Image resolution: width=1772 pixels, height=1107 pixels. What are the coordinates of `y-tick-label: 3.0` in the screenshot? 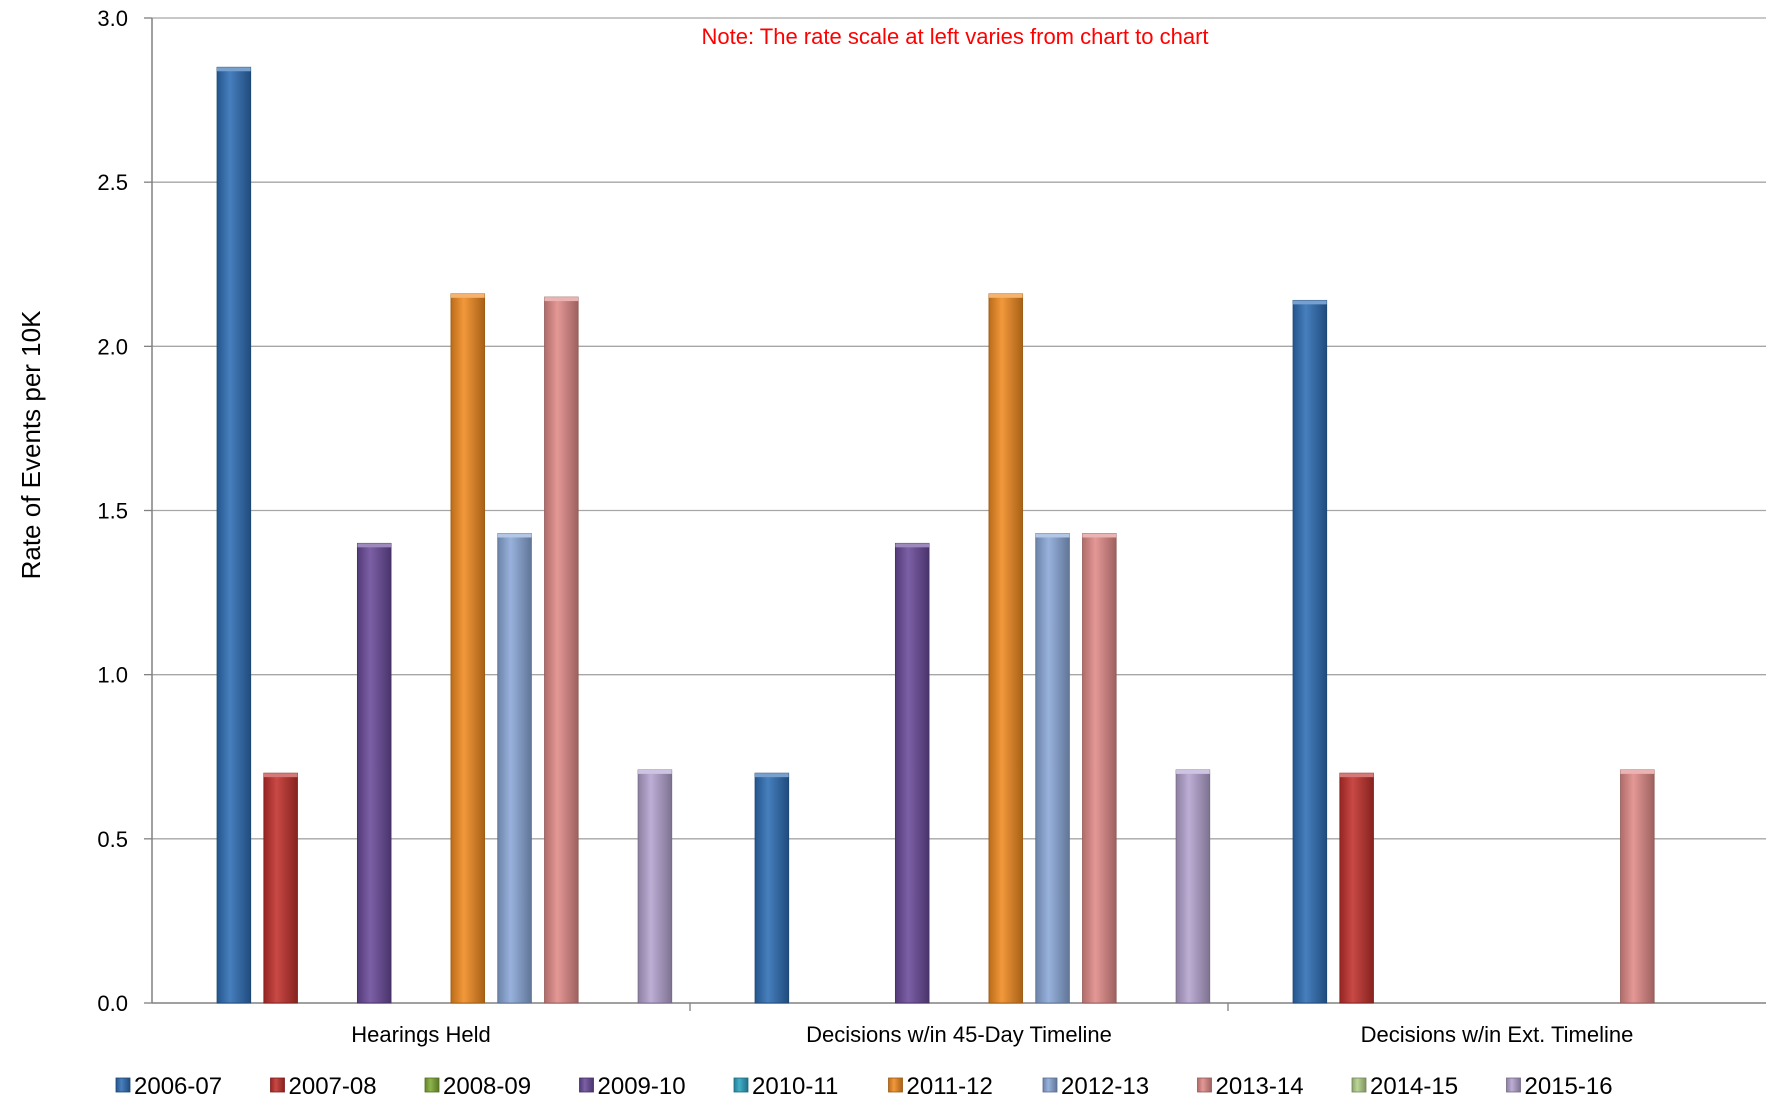 It's located at (112, 18).